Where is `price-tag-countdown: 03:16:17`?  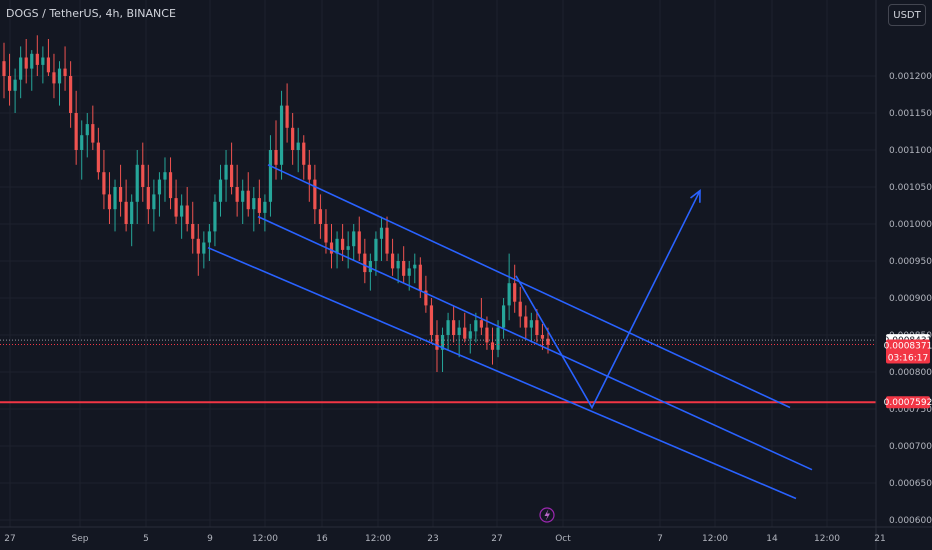 price-tag-countdown: 03:16:17 is located at coordinates (908, 359).